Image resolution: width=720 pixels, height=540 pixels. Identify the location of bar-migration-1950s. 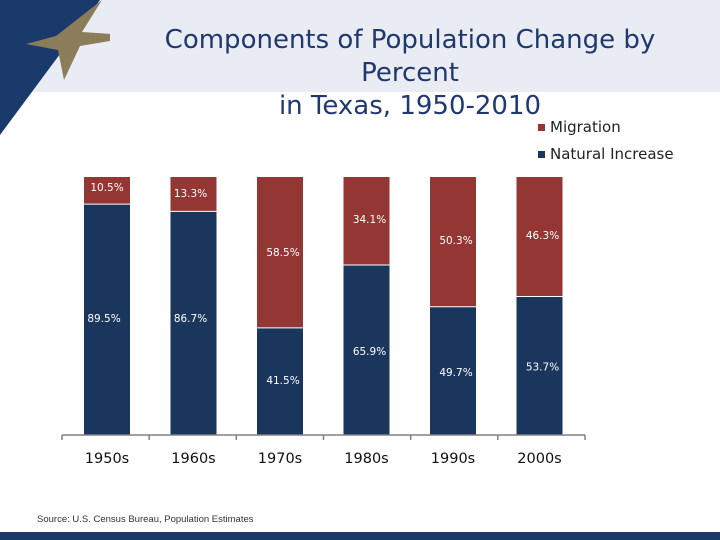
(107, 191).